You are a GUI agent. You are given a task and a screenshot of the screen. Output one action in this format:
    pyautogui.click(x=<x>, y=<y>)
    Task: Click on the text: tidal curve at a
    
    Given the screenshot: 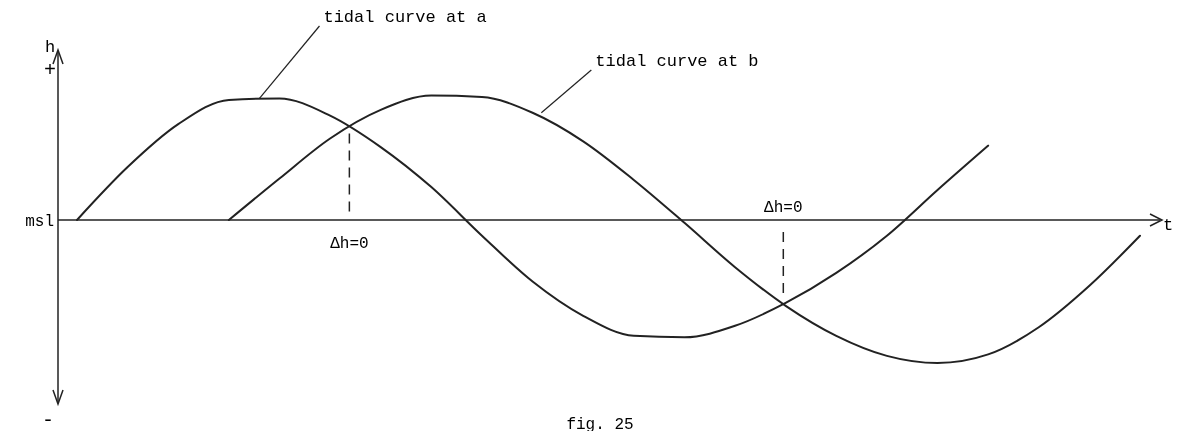 What is the action you would take?
    pyautogui.click(x=405, y=17)
    